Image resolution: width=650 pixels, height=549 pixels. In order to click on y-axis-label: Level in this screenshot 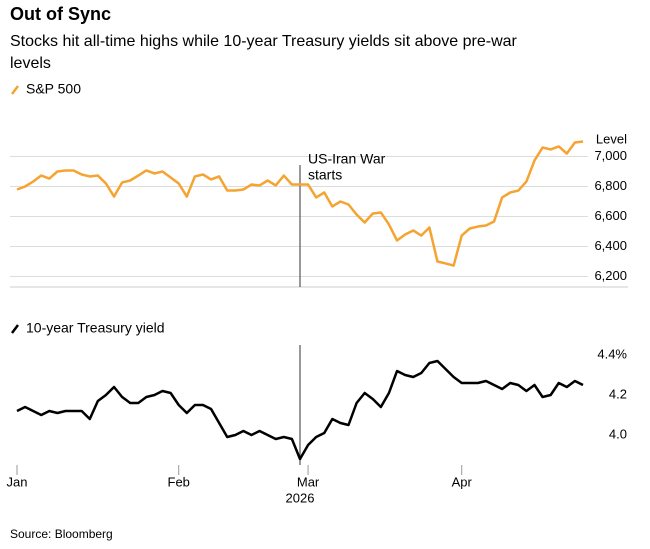, I will do `click(611, 138)`.